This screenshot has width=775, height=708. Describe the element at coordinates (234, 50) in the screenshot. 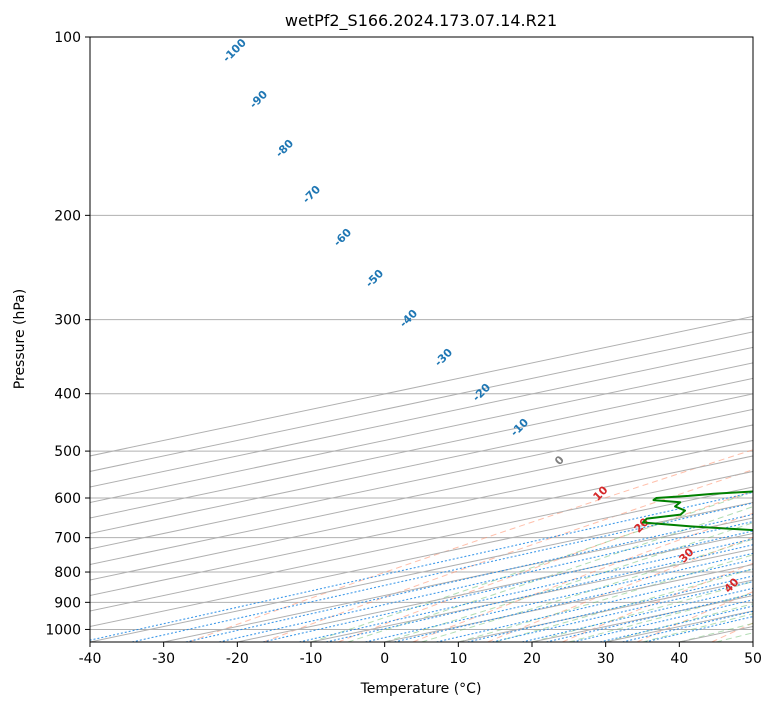

I see `isotherm-label: -100` at that location.